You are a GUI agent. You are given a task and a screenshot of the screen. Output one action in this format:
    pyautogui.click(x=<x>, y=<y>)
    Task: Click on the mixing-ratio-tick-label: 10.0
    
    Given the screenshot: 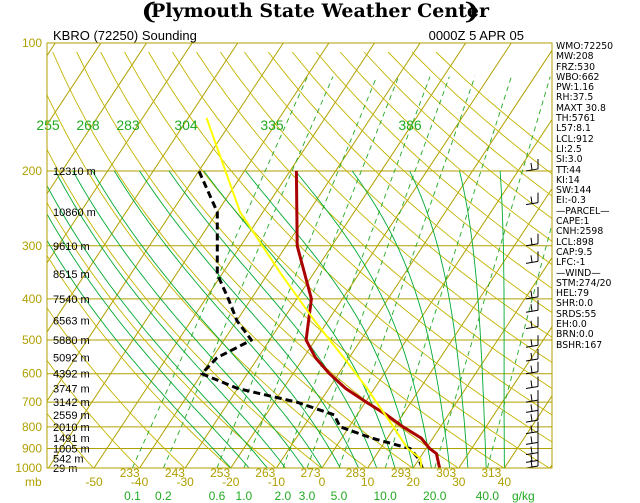 What is the action you would take?
    pyautogui.click(x=385, y=496)
    